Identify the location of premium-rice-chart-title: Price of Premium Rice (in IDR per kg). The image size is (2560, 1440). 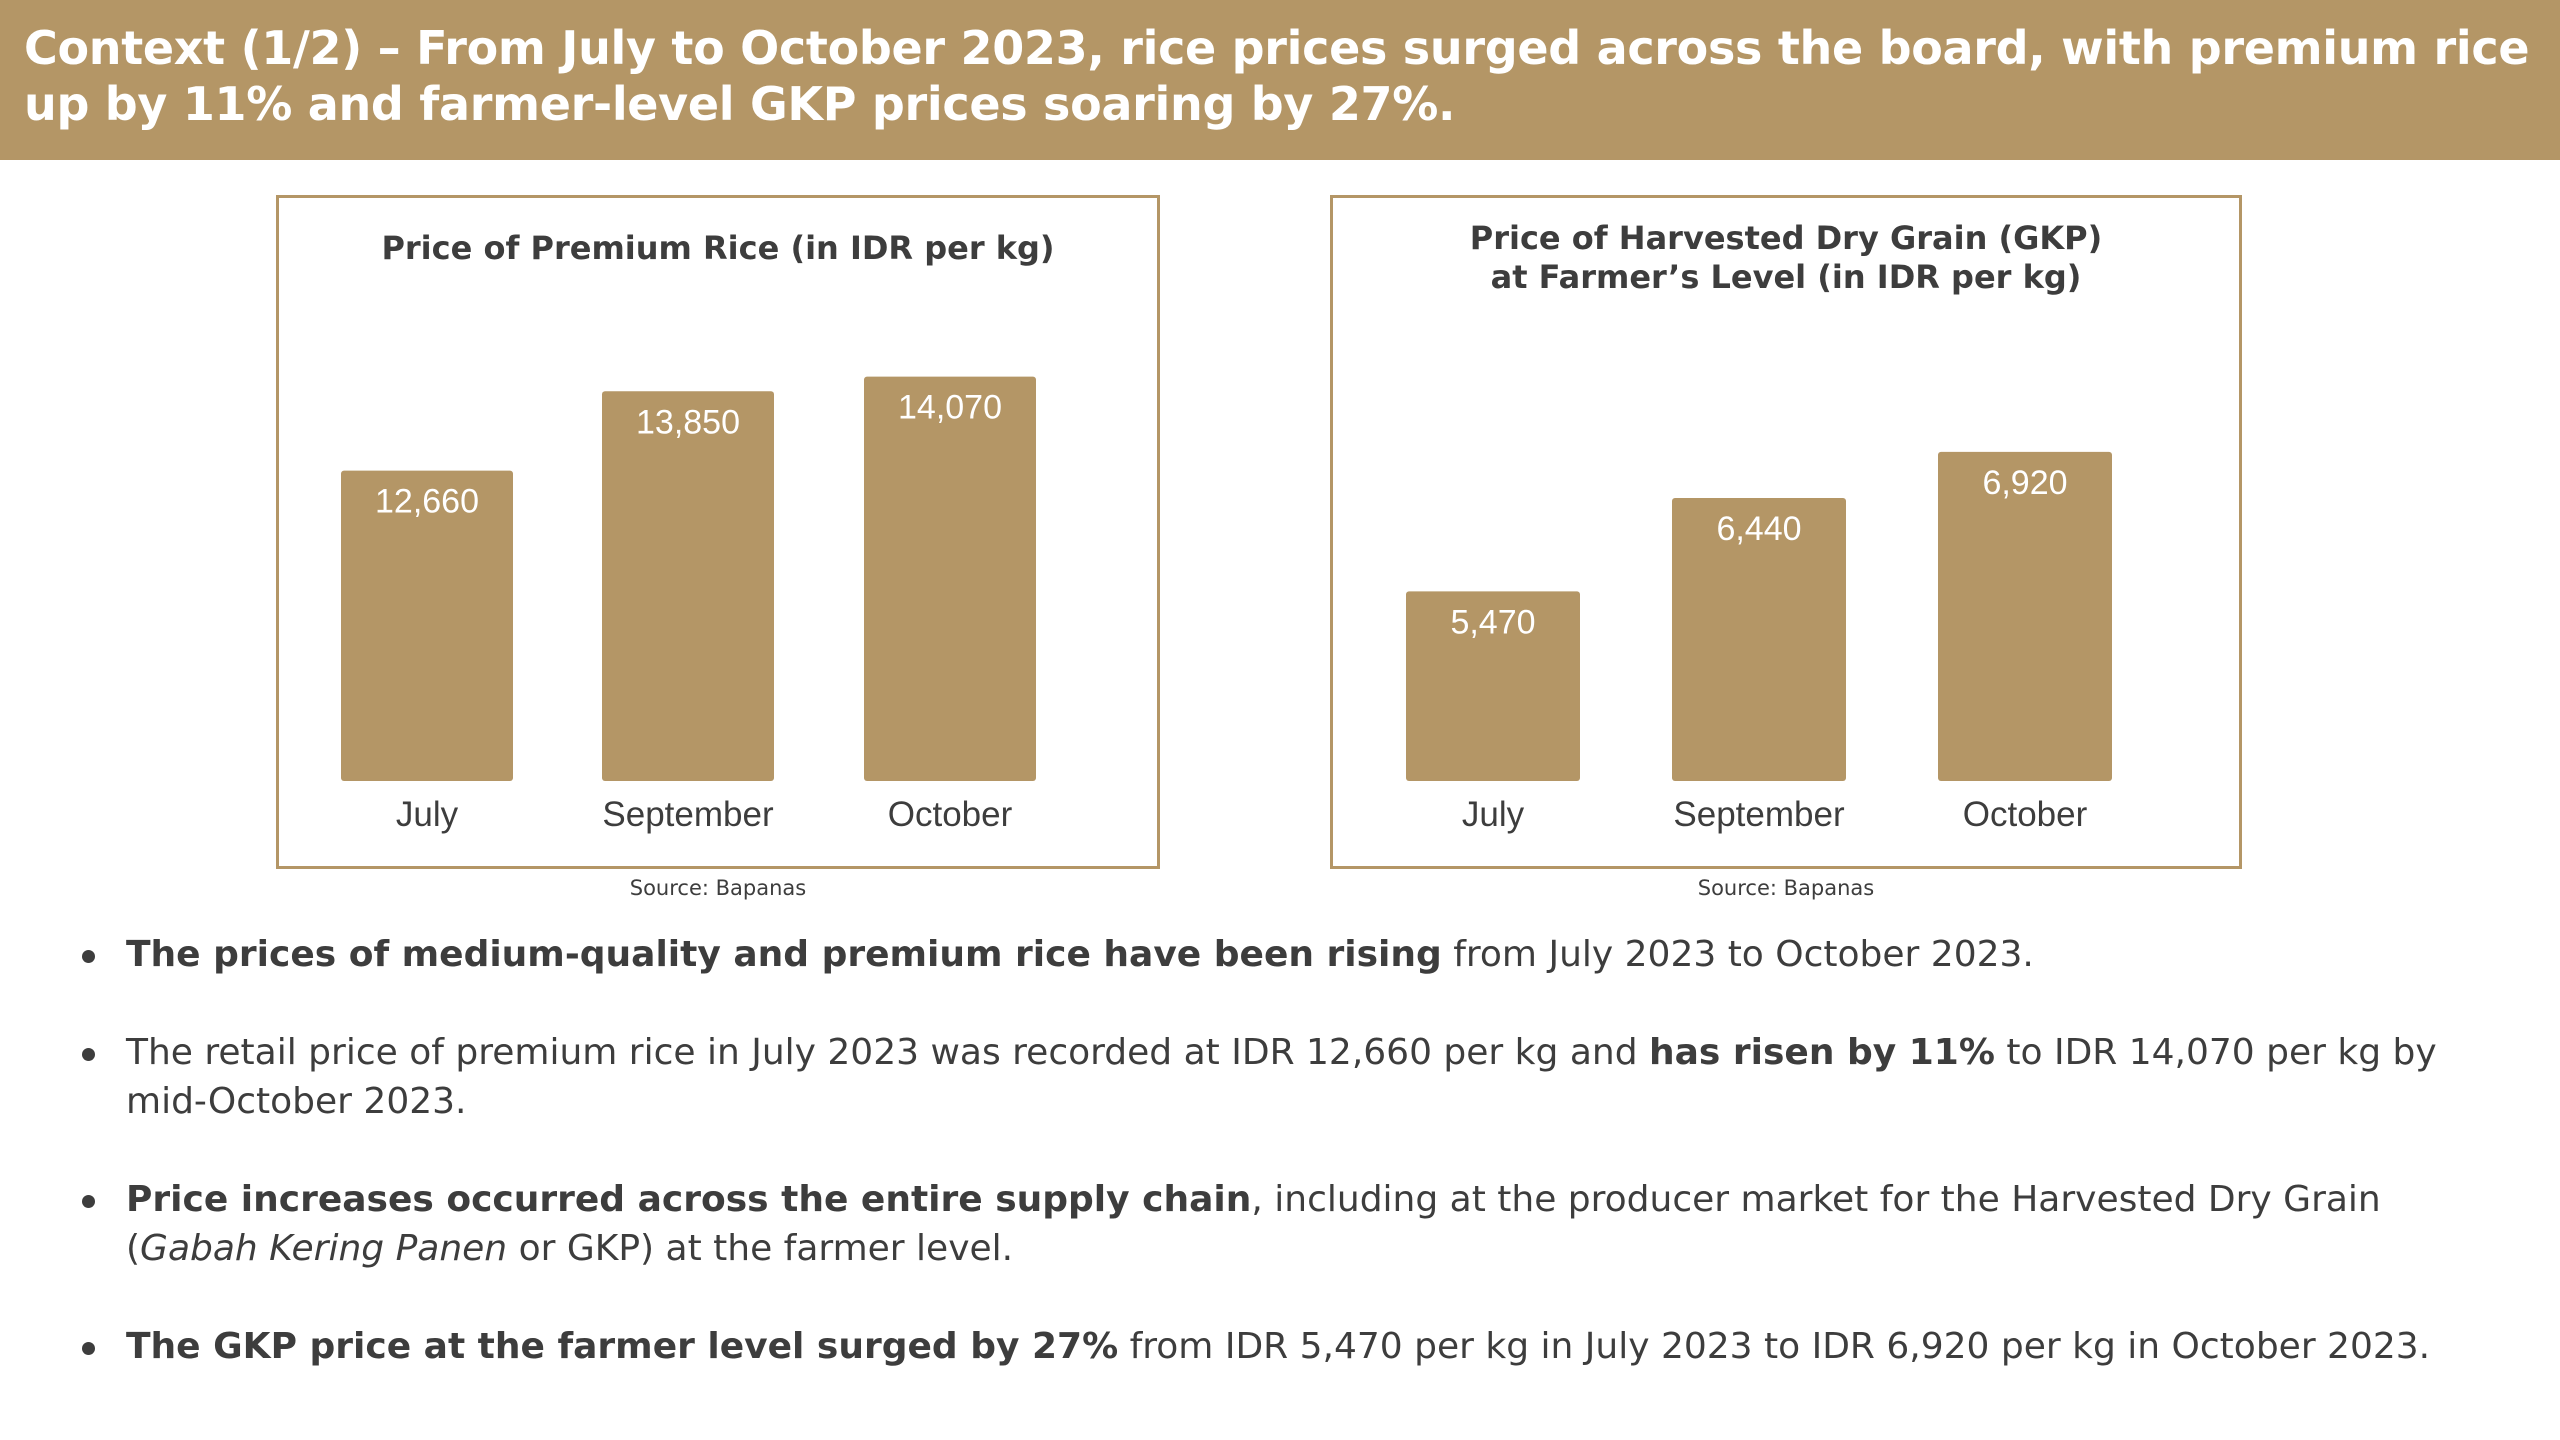
(718, 248).